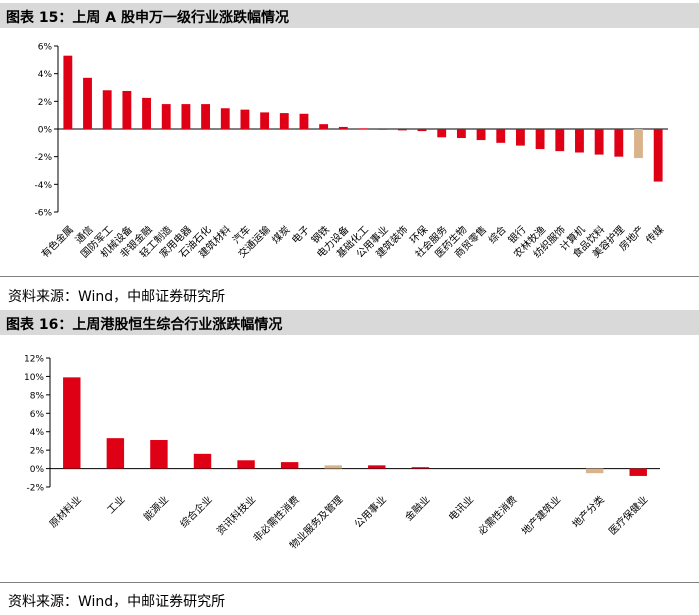 This screenshot has width=699, height=615. I want to click on chart-15-y-tick-label: 4%, so click(45, 75).